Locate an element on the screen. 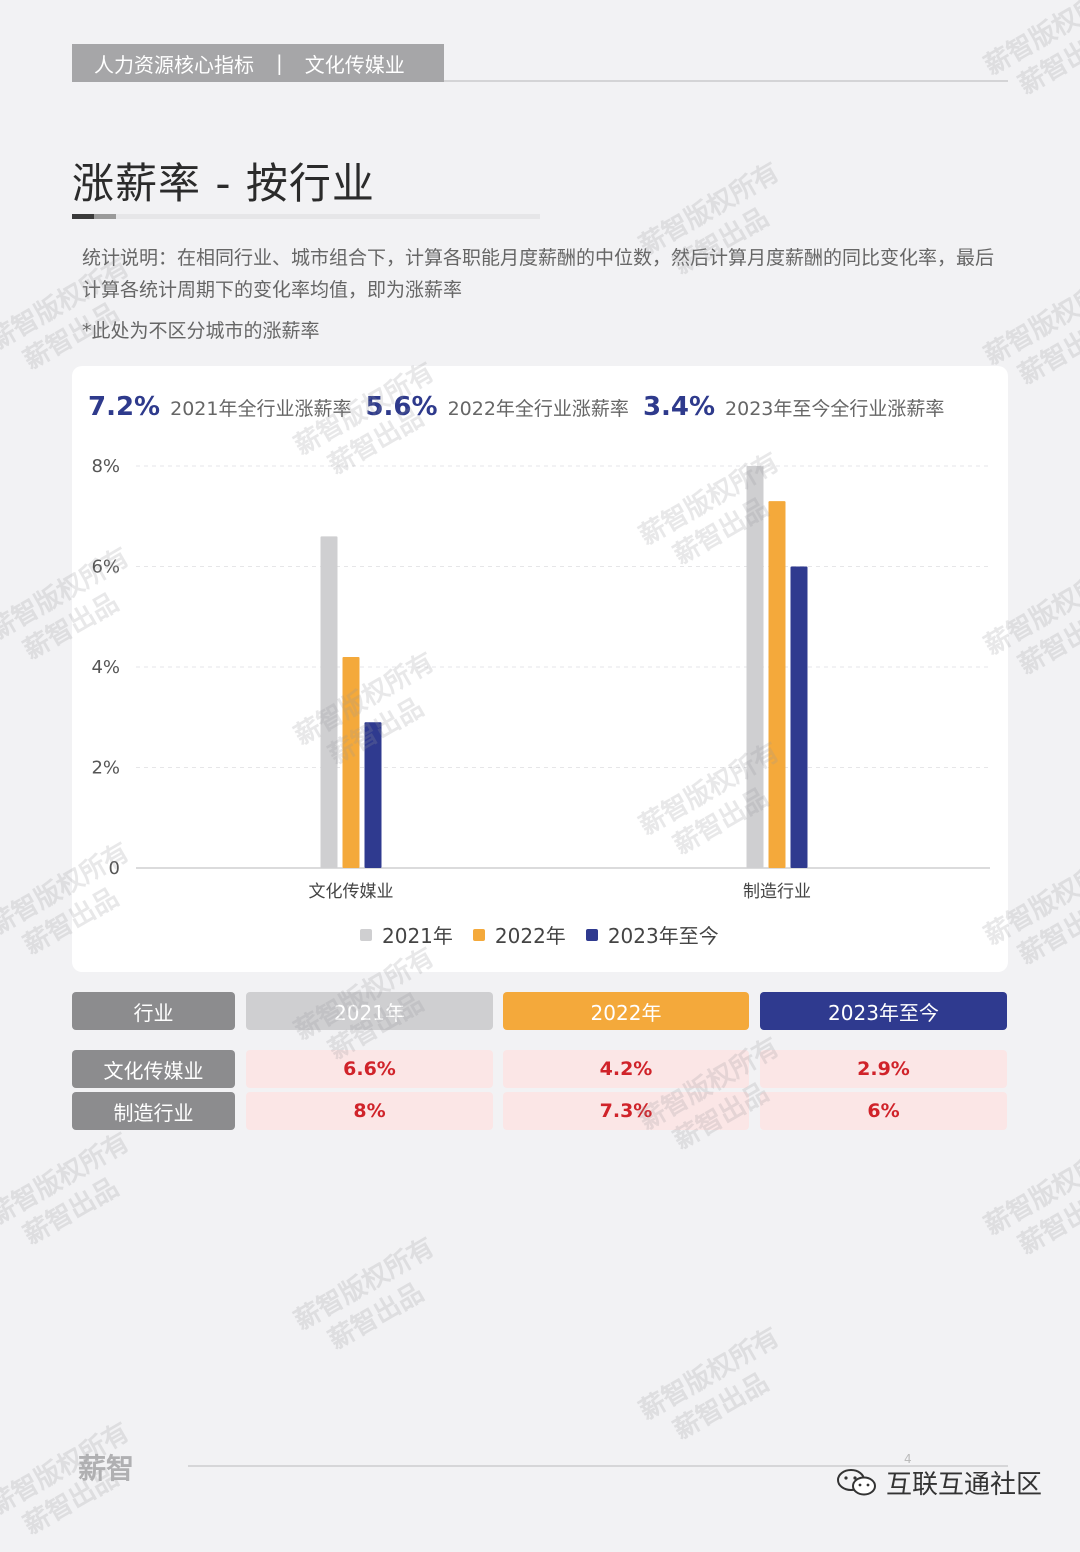 This screenshot has width=1080, height=1552. table-cell: 4.2% is located at coordinates (626, 1069).